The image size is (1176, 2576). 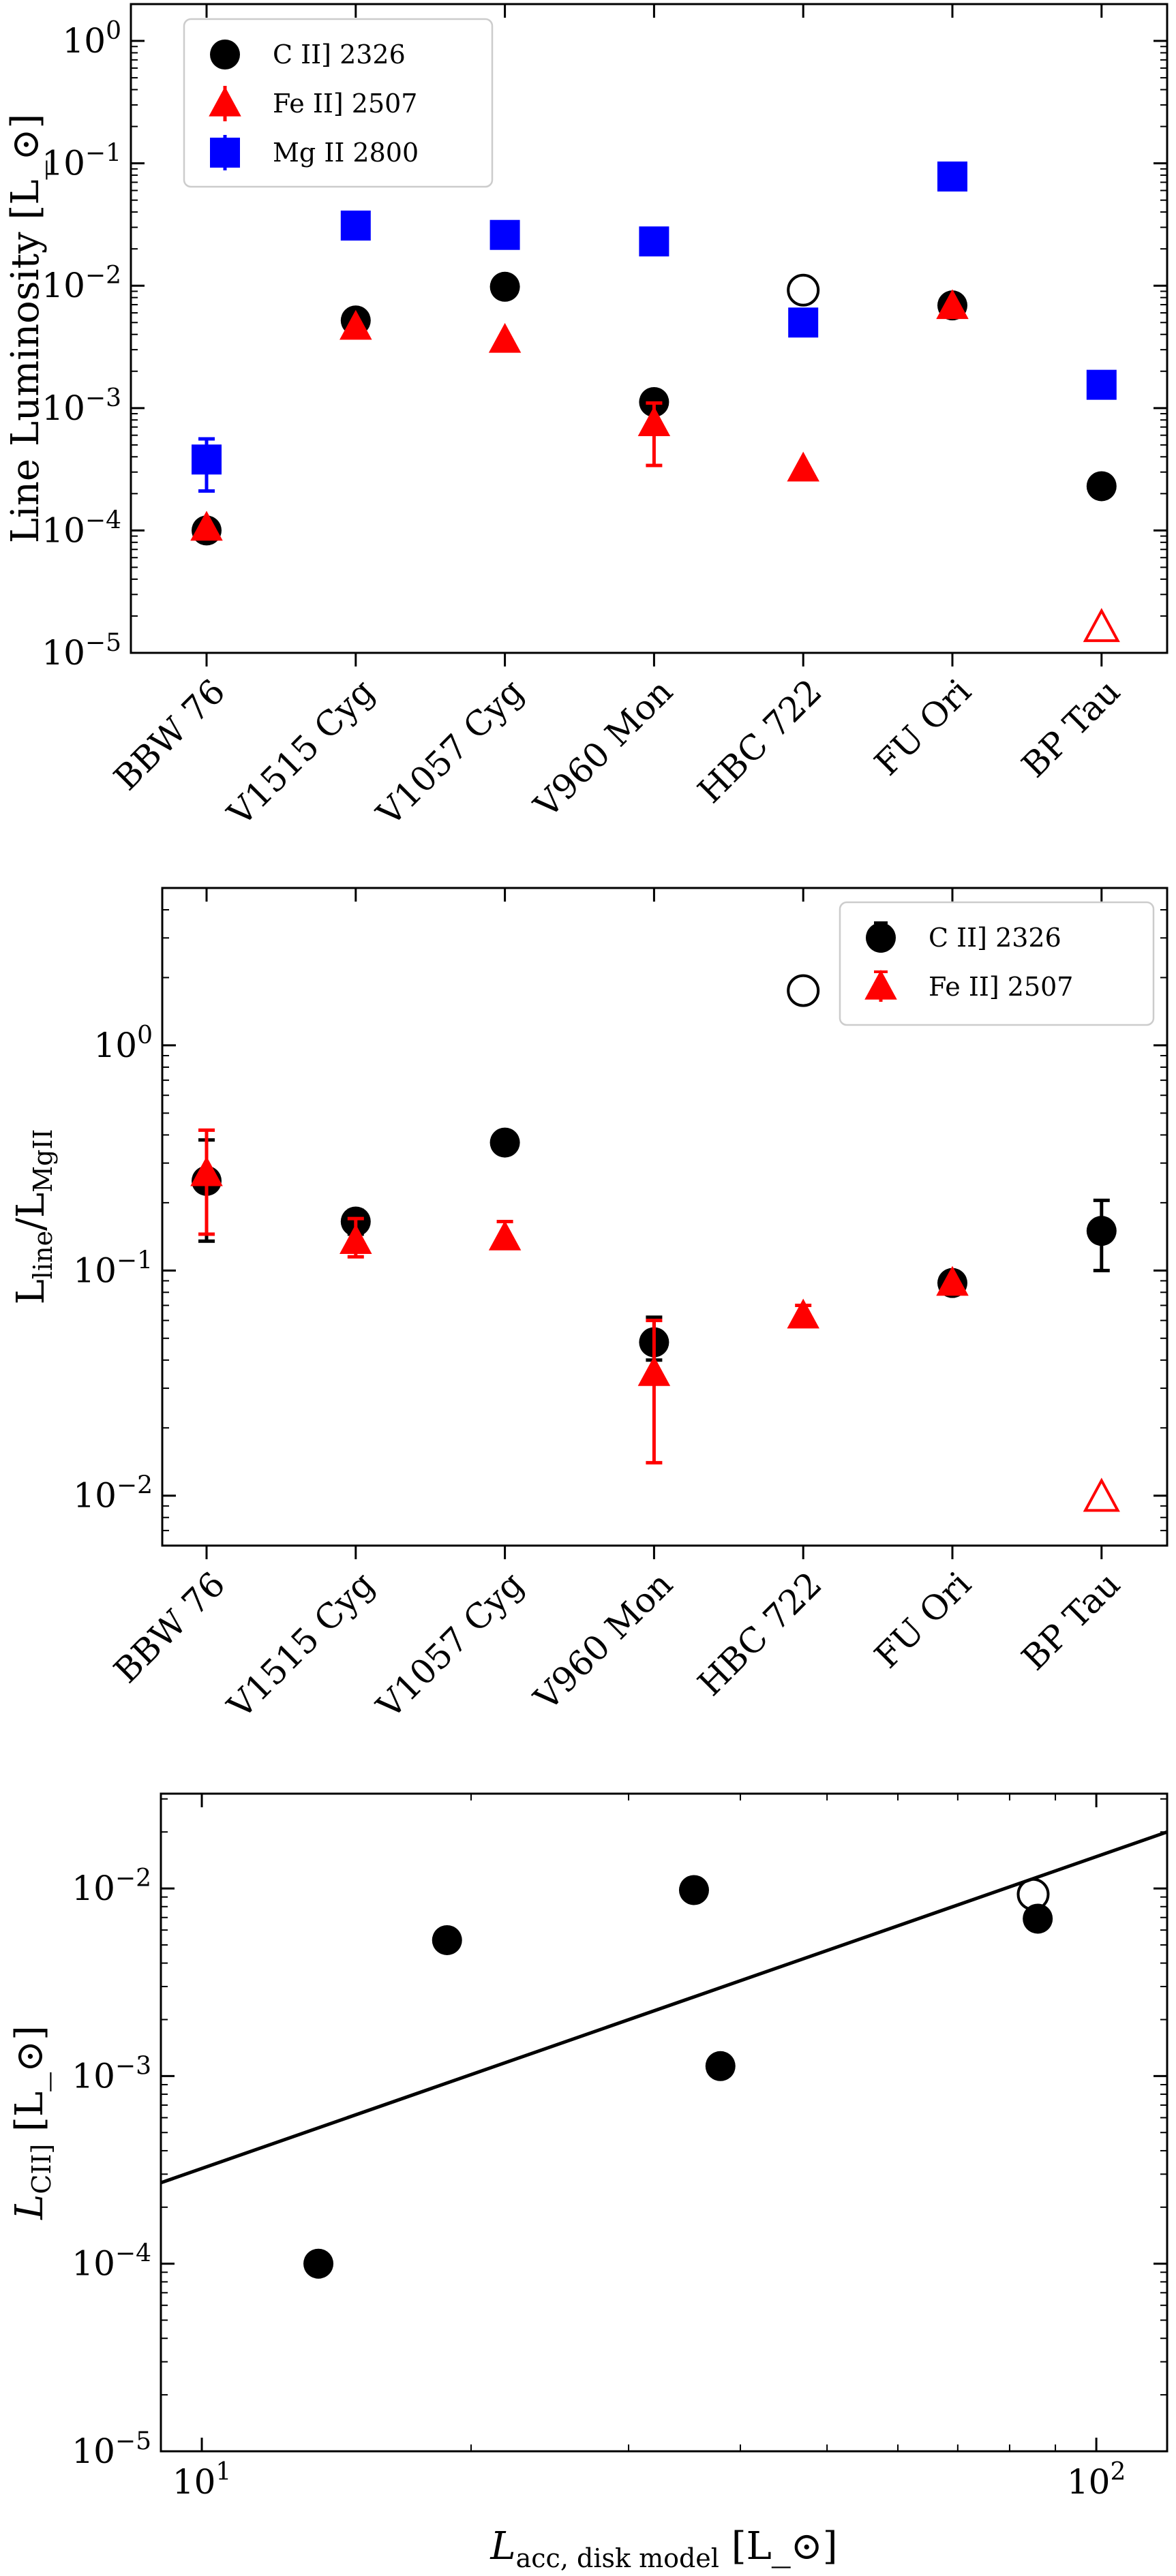 I want to click on x-axis-label: Lacc, disk model [L_⊙], so click(x=663, y=2548).